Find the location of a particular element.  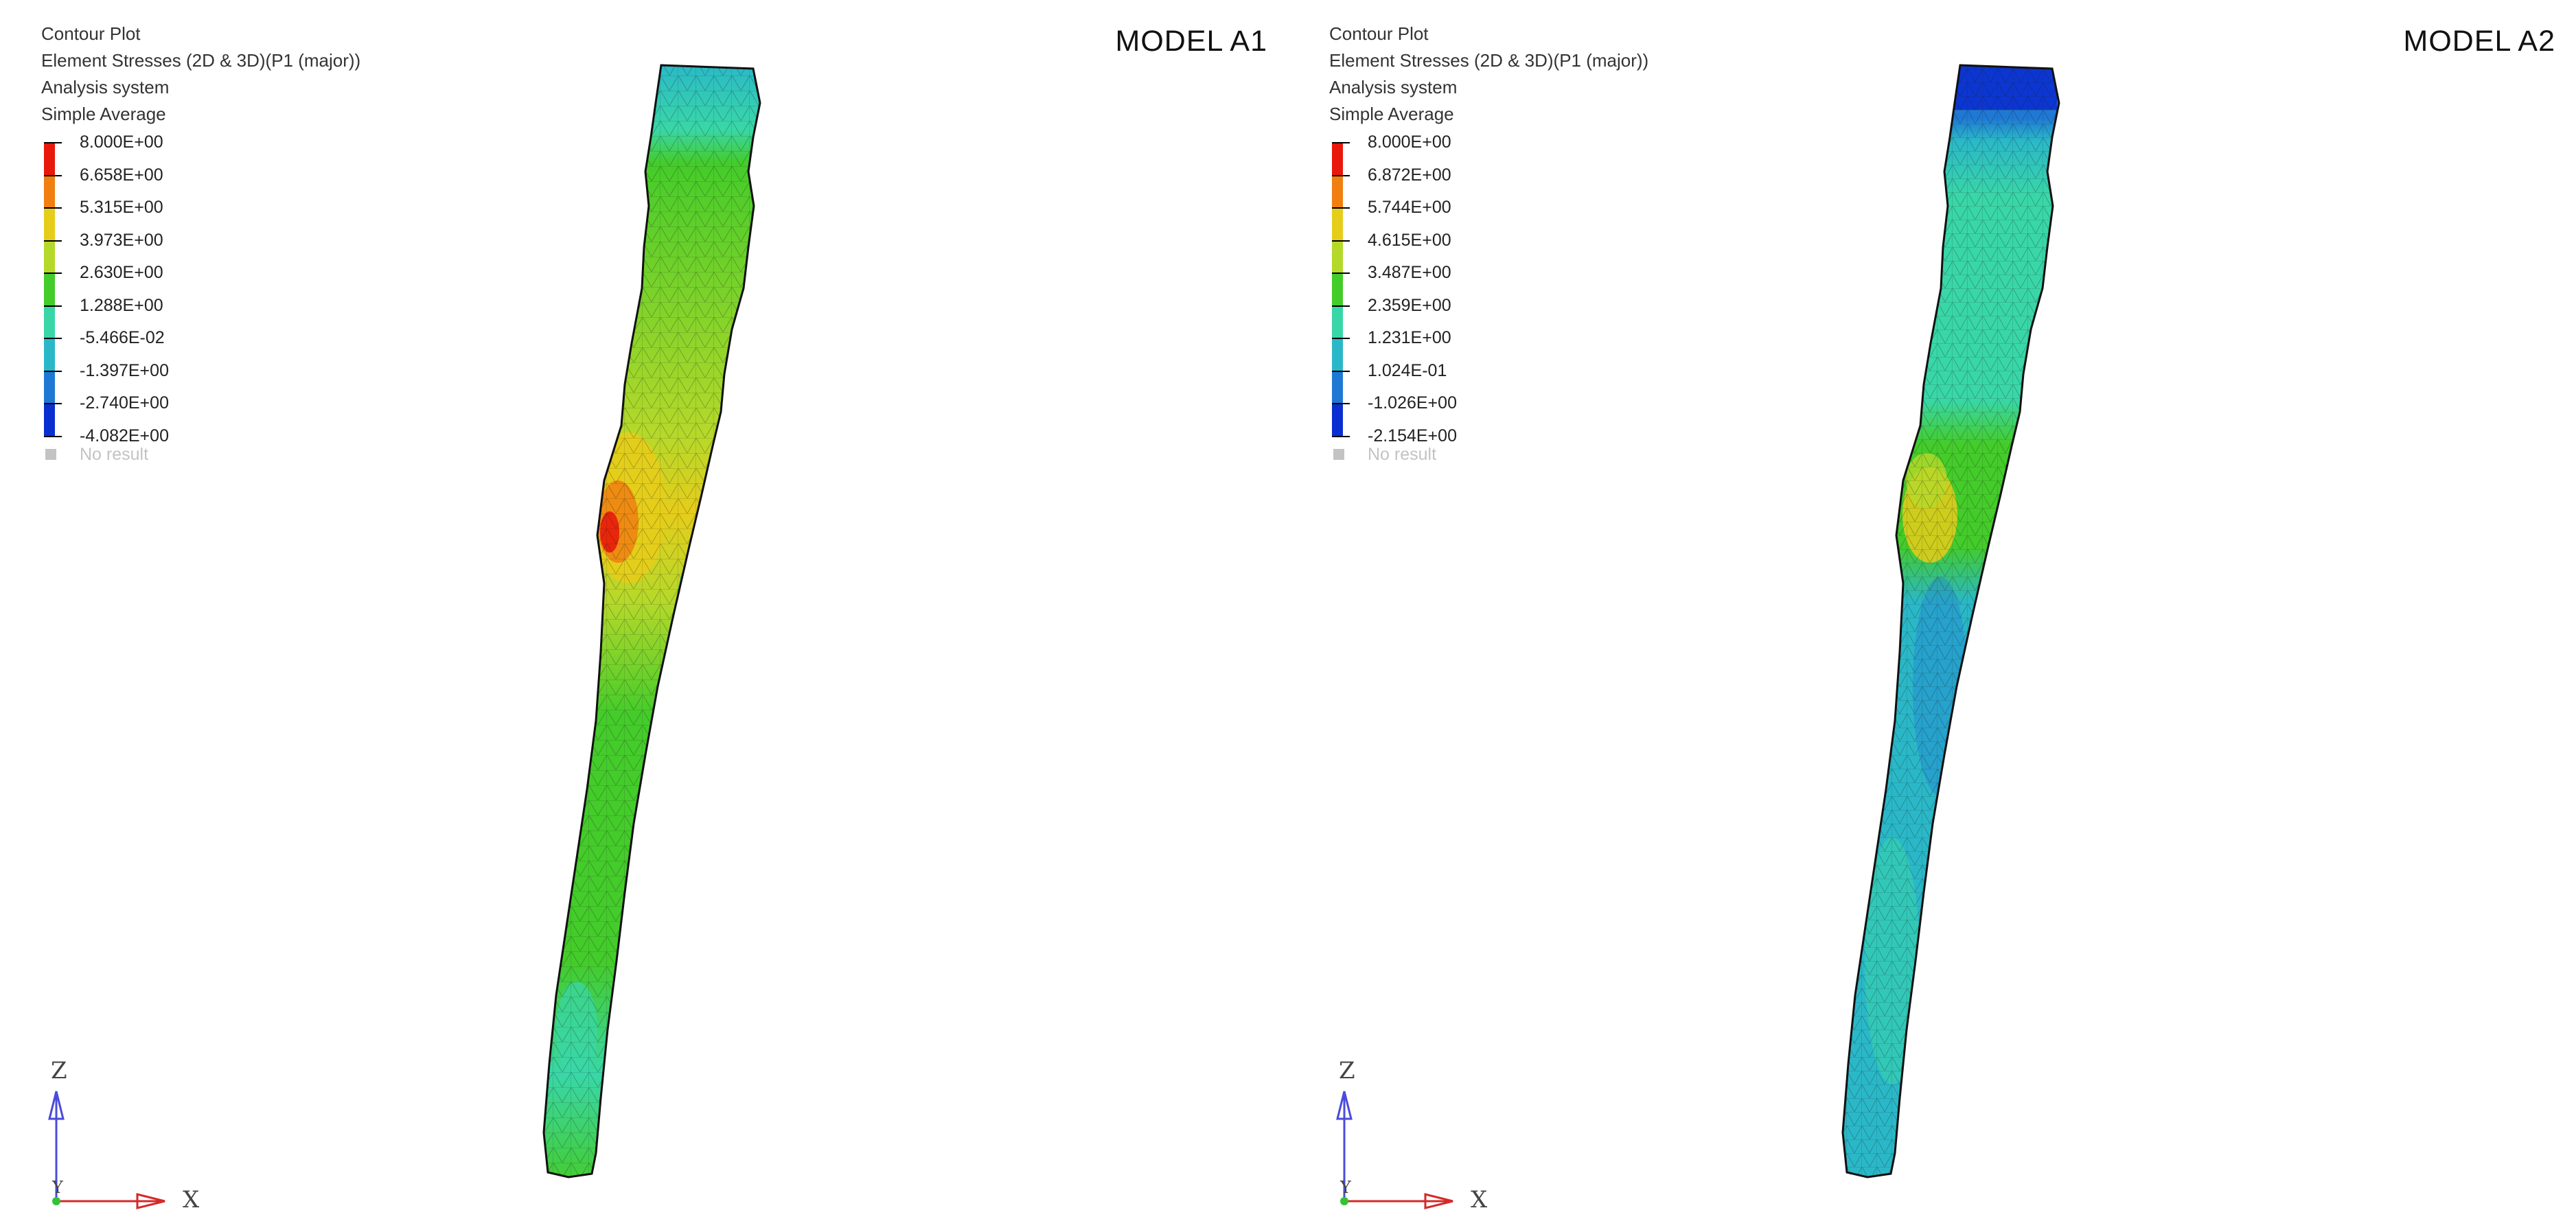

legend-value: 3.973E+00 is located at coordinates (122, 240).